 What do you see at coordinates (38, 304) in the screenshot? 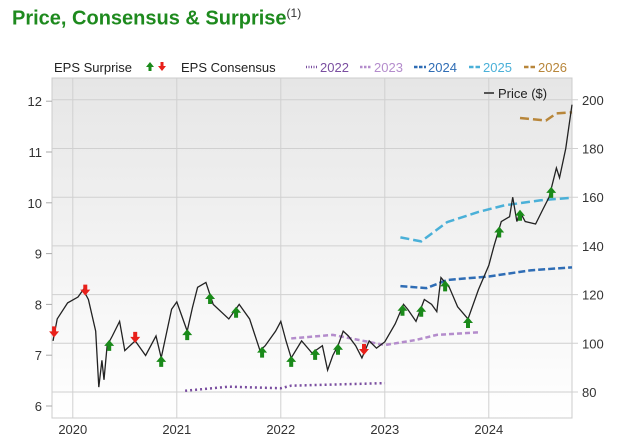
I see `left-tick-label: 8` at bounding box center [38, 304].